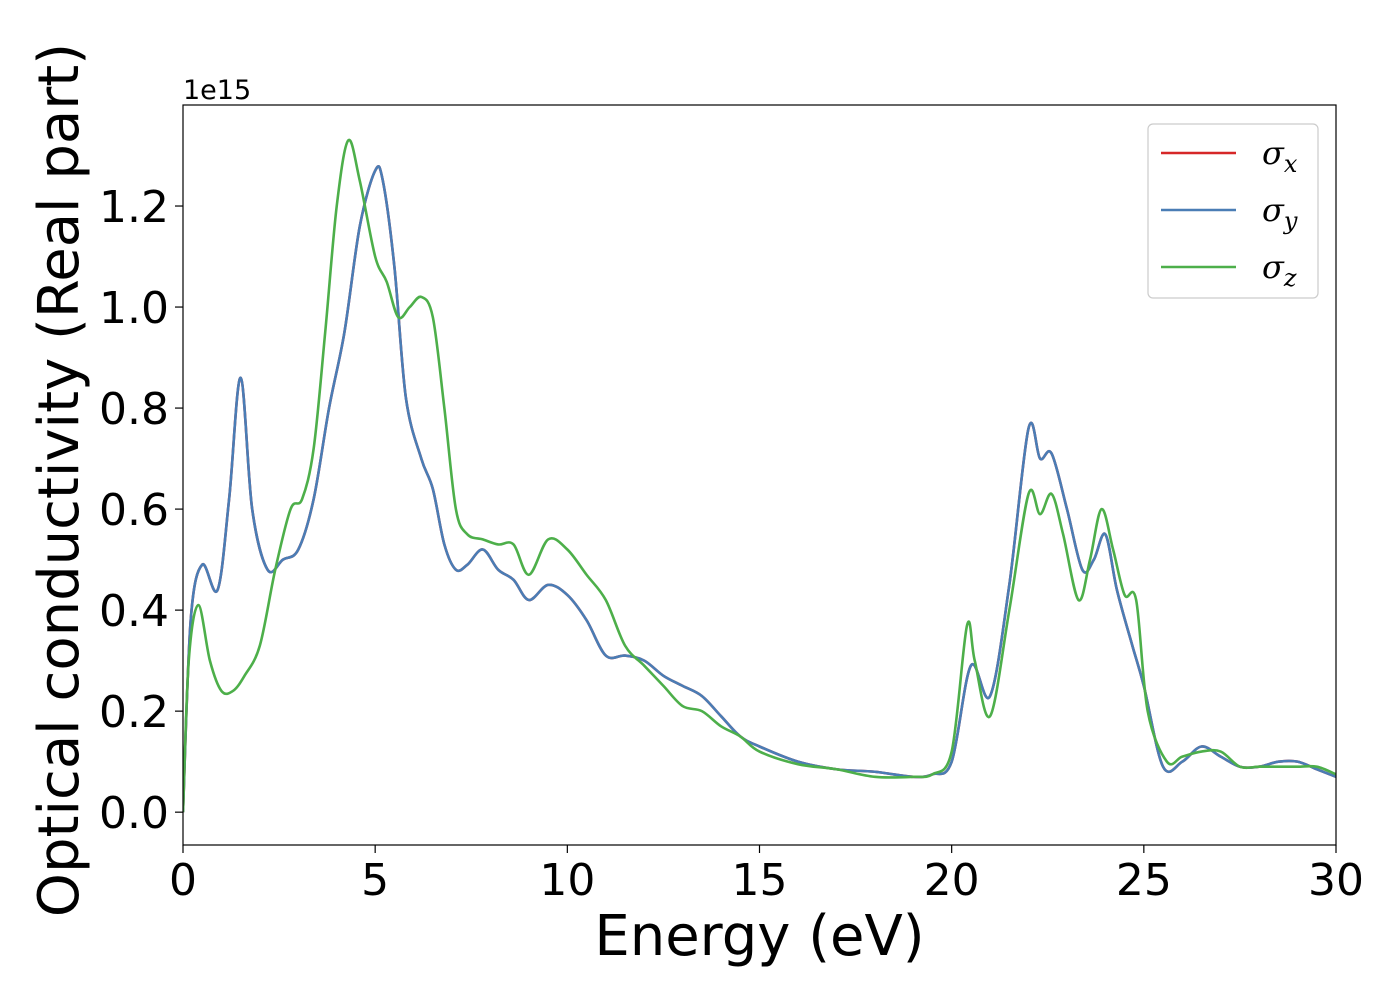 Image resolution: width=1400 pixels, height=1000 pixels. What do you see at coordinates (567, 880) in the screenshot?
I see `x-tick-label: 10` at bounding box center [567, 880].